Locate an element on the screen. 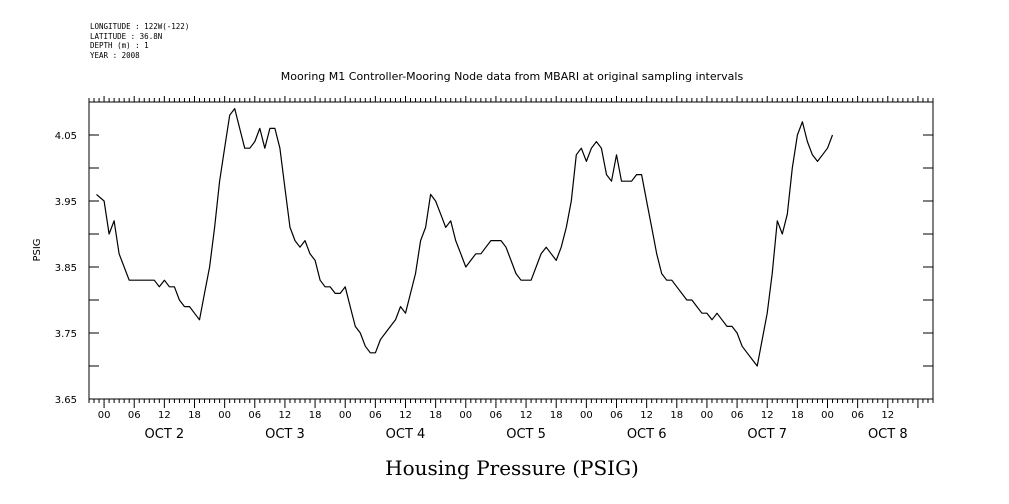  day-labels: OCT 2 OCT 3 OCT 4 OCT 5 OCT 6 OCT 7 OCT 8 is located at coordinates (526, 434).